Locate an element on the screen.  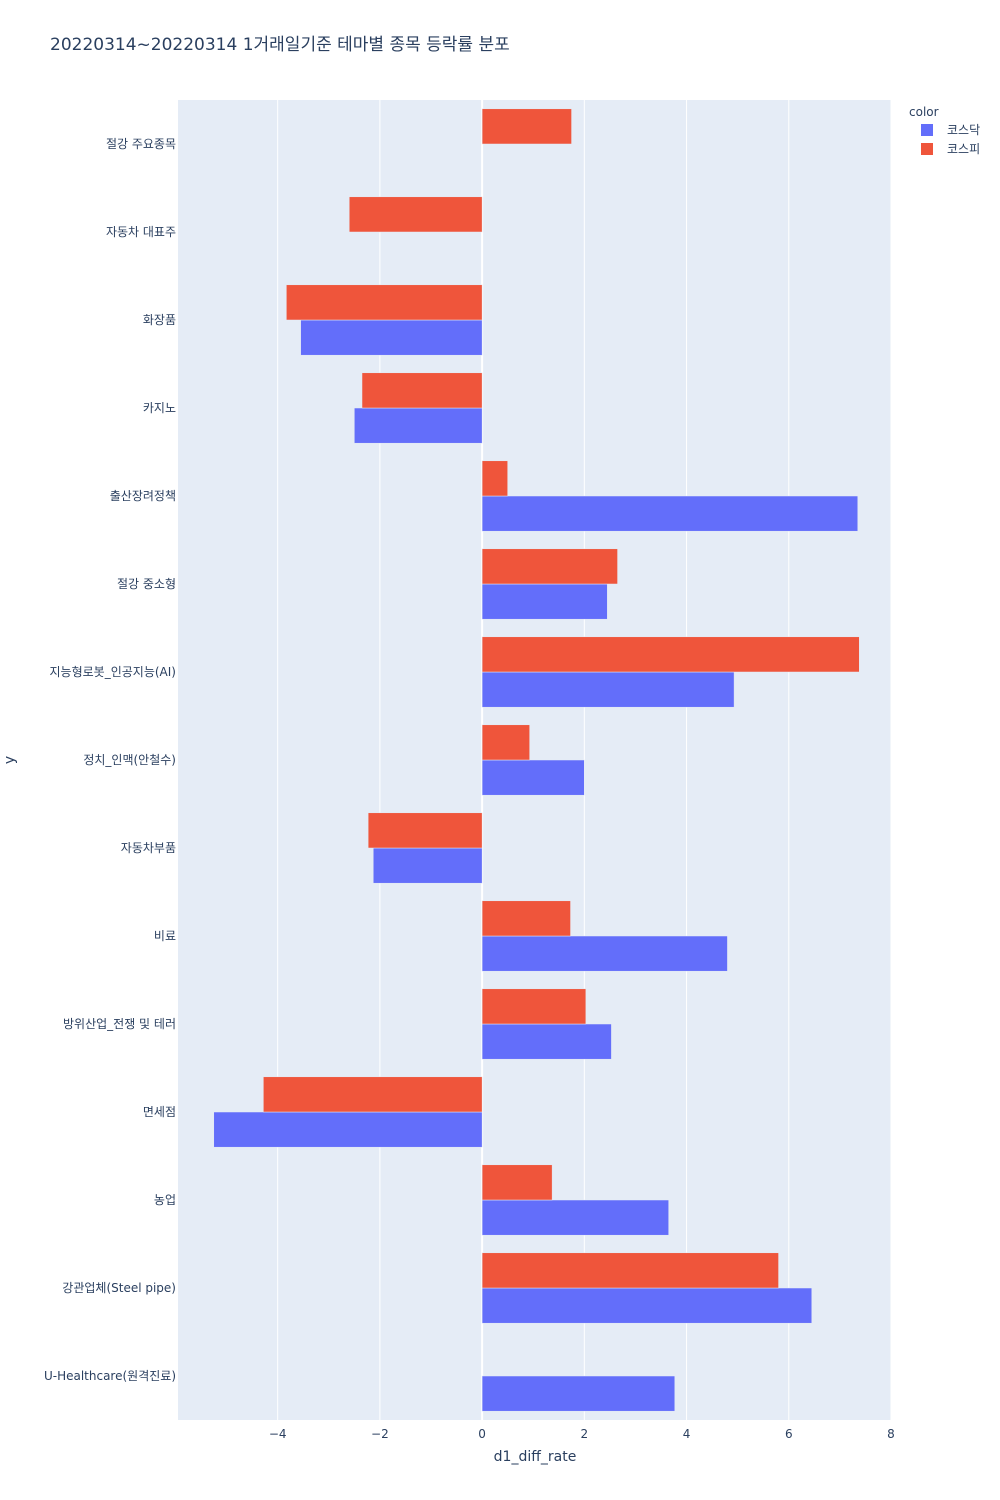
y-tick-label: 자동차부품 is located at coordinates (148, 848).